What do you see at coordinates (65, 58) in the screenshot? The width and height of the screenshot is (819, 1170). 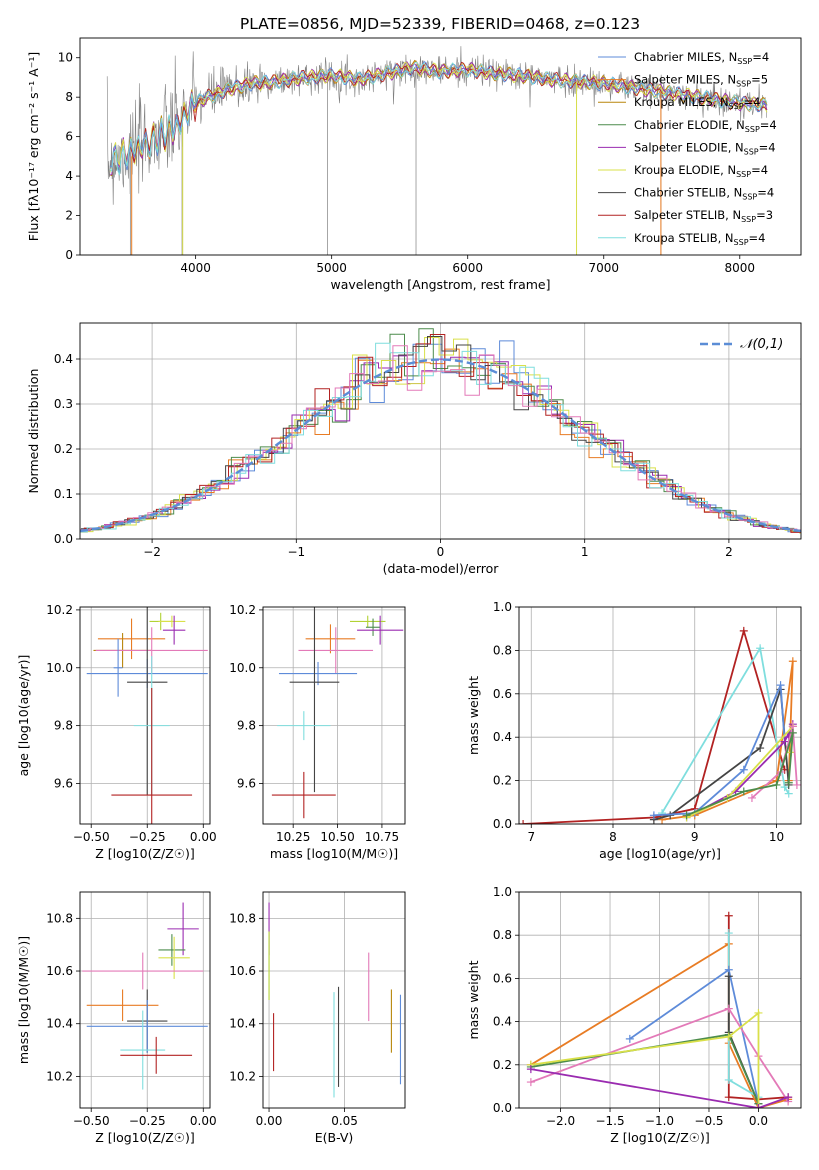 I see `y-tick-label: 10` at bounding box center [65, 58].